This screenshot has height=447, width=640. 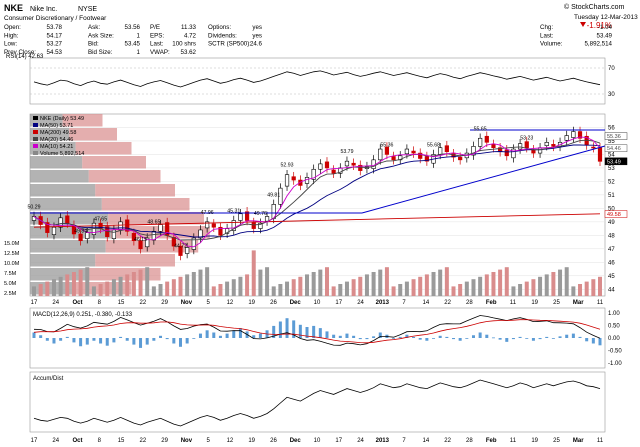 What do you see at coordinates (611, 169) in the screenshot?
I see `price-tick: 53` at bounding box center [611, 169].